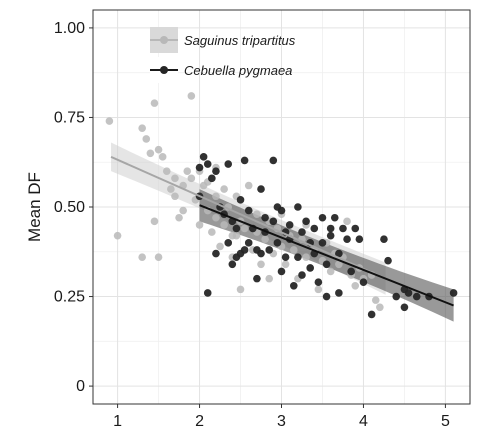  Describe the element at coordinates (363, 421) in the screenshot. I see `x-tick-label: 4` at that location.